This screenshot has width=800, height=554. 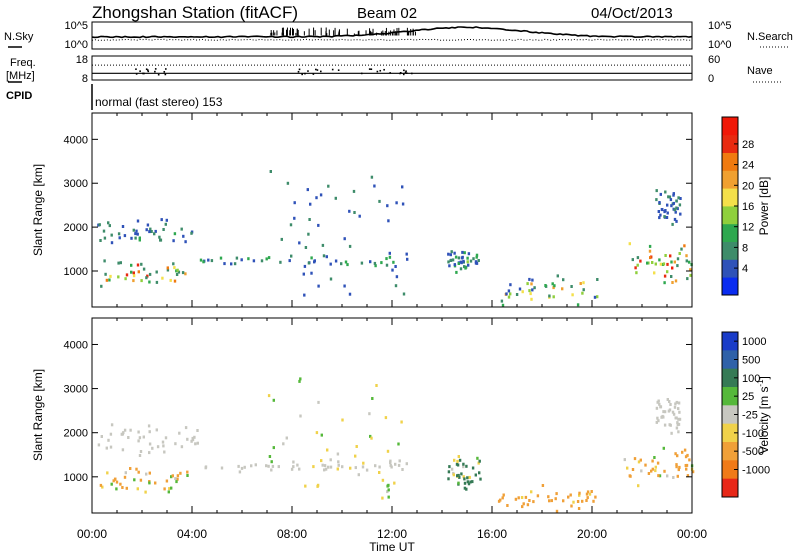 What do you see at coordinates (751, 379) in the screenshot?
I see `colorbar-tick-label: 100` at bounding box center [751, 379].